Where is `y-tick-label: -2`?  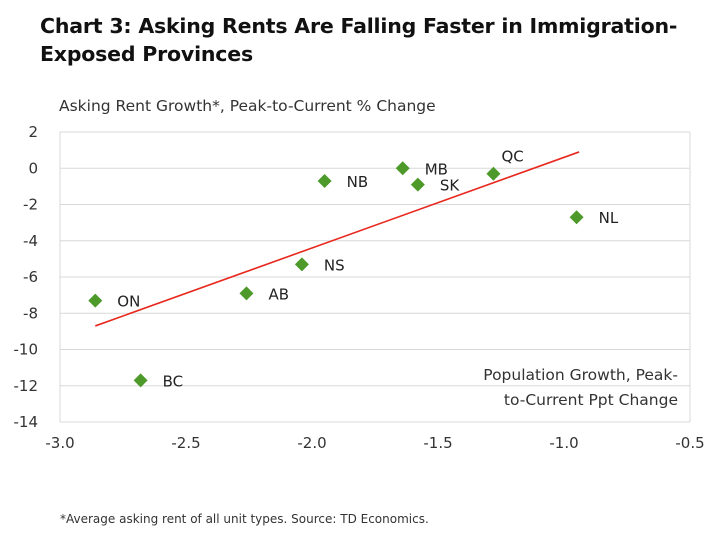 y-tick-label: -2 is located at coordinates (30, 205).